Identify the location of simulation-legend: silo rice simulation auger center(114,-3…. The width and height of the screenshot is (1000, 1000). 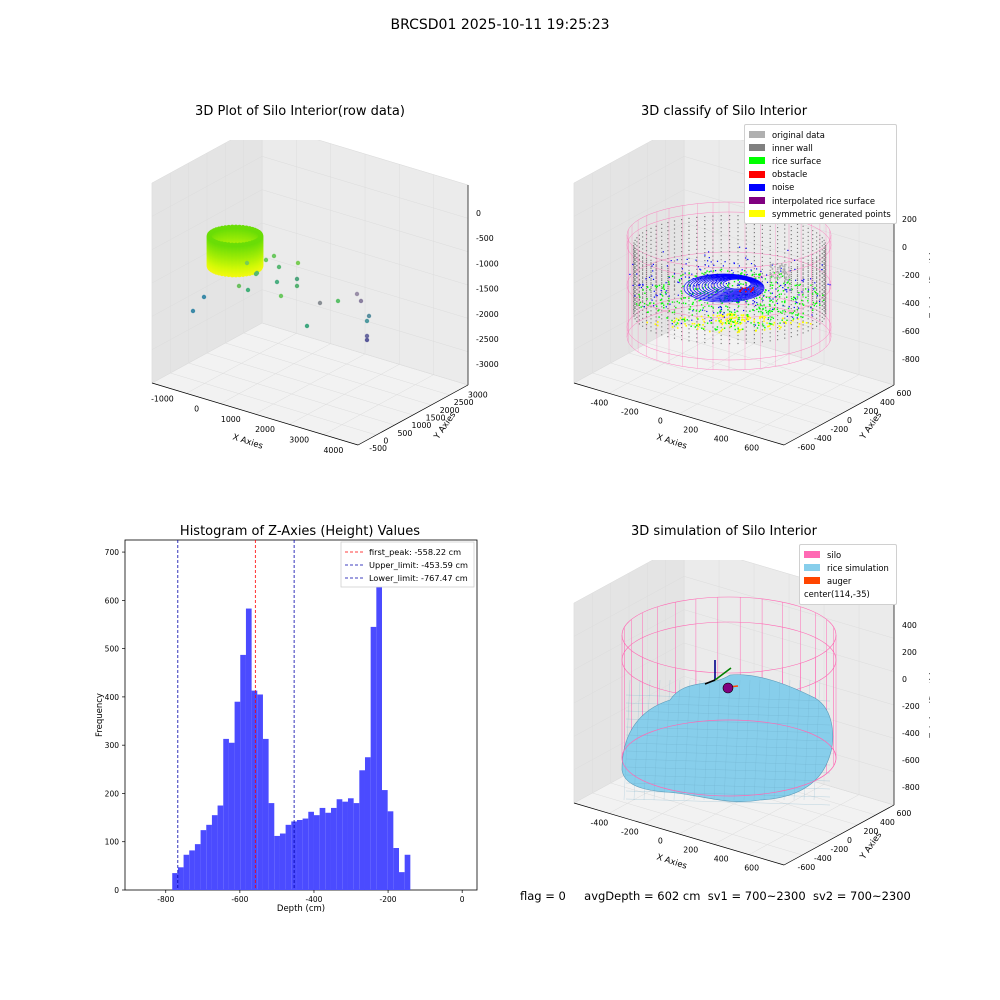
(848, 574).